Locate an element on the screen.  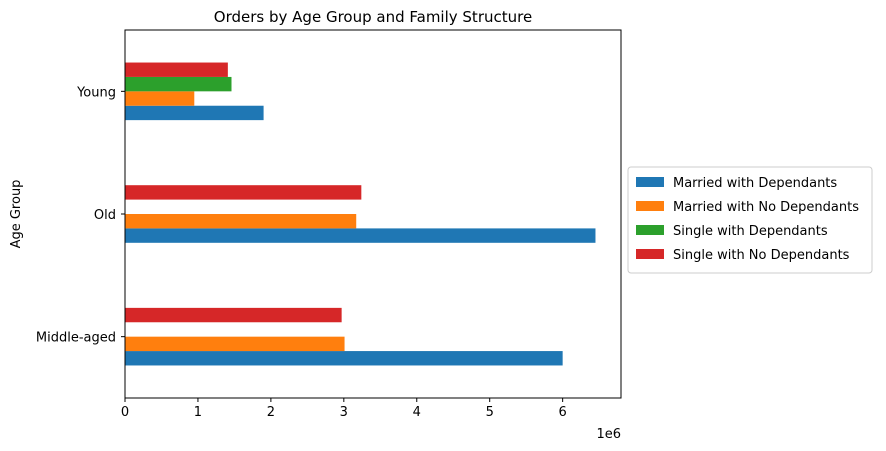
x-axis-ticks: 0 1 2 3 4 5 6 is located at coordinates (344, 409).